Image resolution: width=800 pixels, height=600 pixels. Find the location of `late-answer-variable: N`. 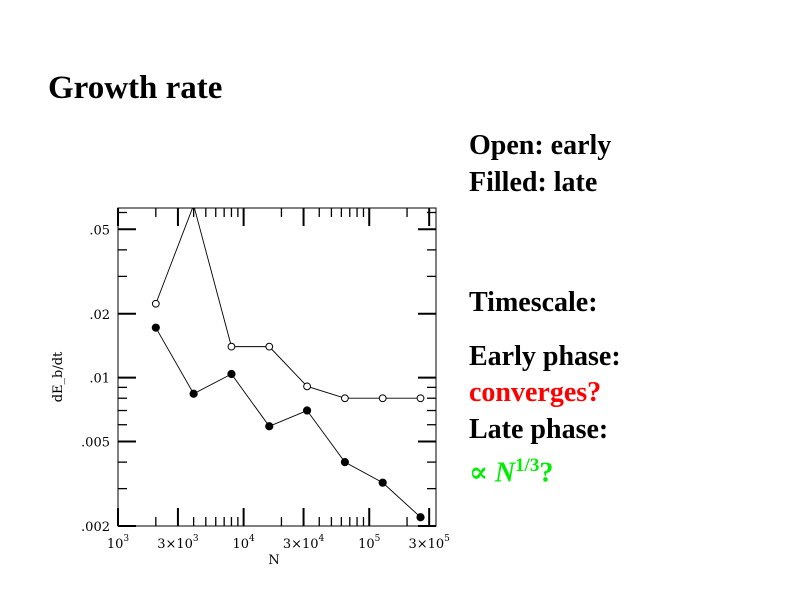

late-answer-variable: N is located at coordinates (505, 473).